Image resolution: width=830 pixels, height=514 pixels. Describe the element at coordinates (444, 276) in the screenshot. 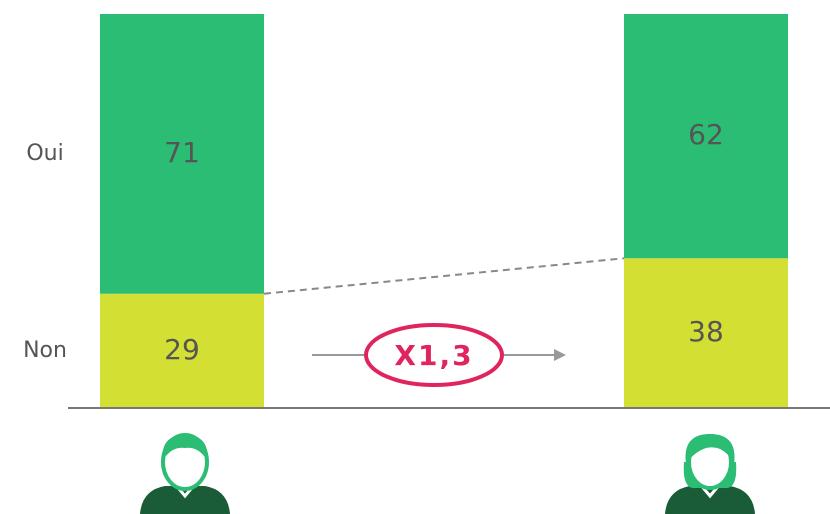

I see `connector` at that location.